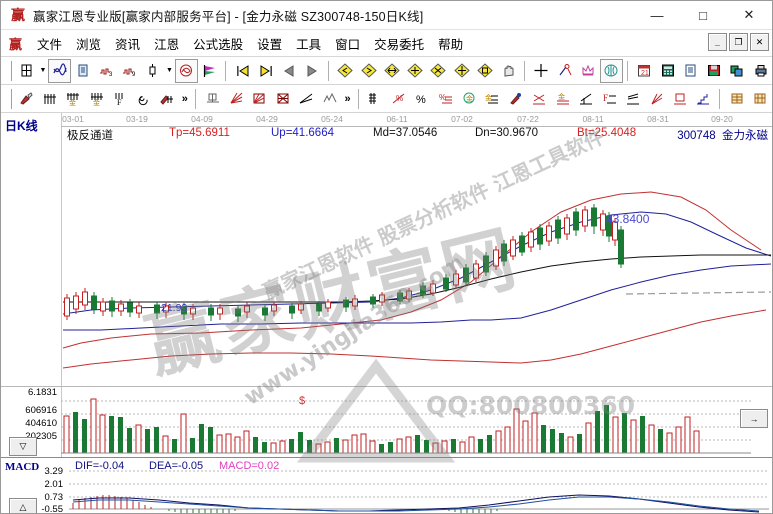  I want to click on fan-red-icon, so click(235, 99).